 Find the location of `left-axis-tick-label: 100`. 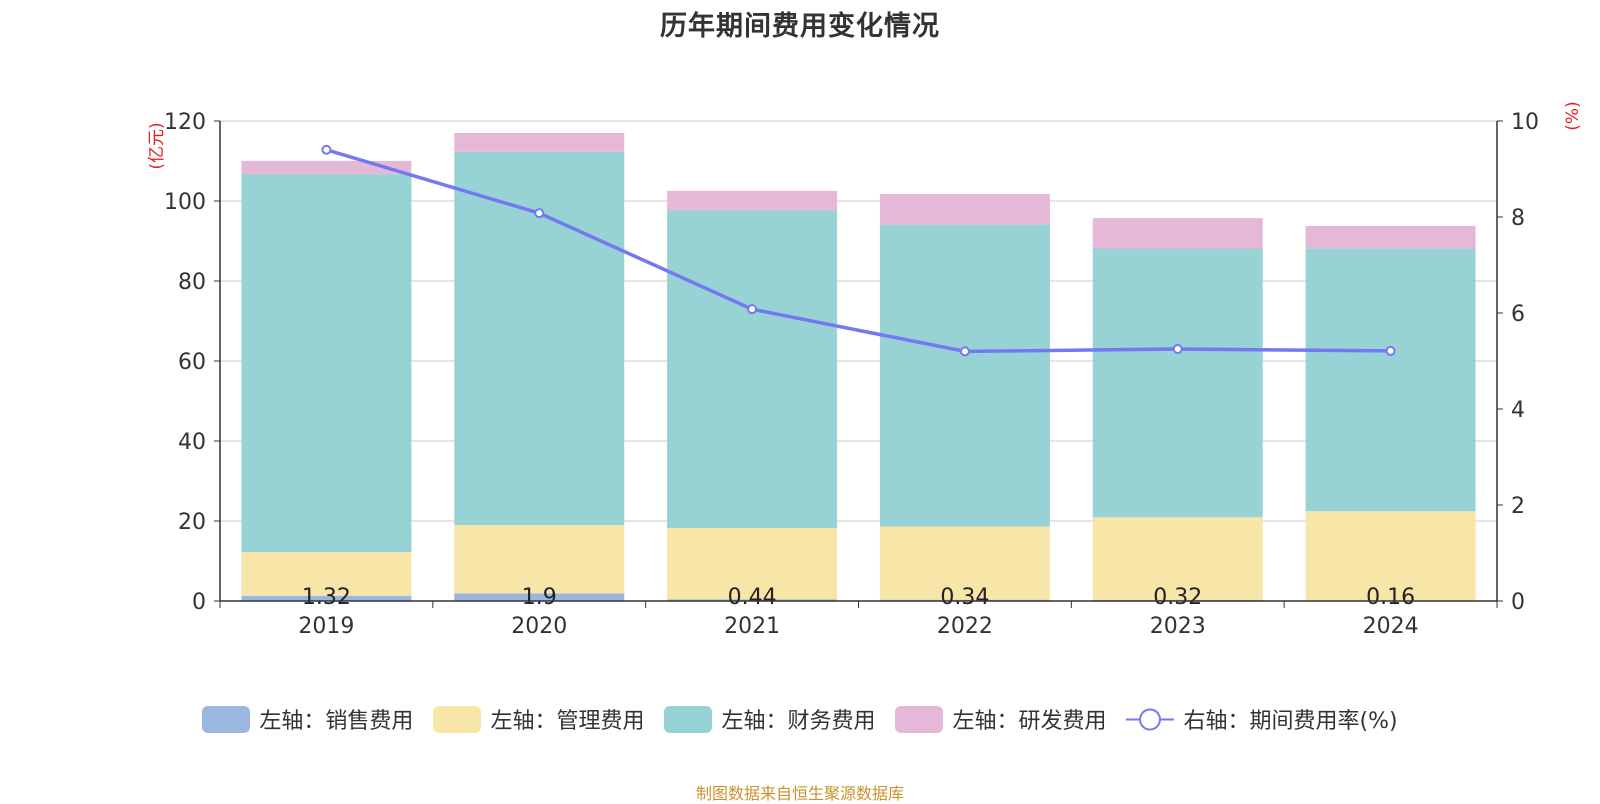

left-axis-tick-label: 100 is located at coordinates (185, 202).